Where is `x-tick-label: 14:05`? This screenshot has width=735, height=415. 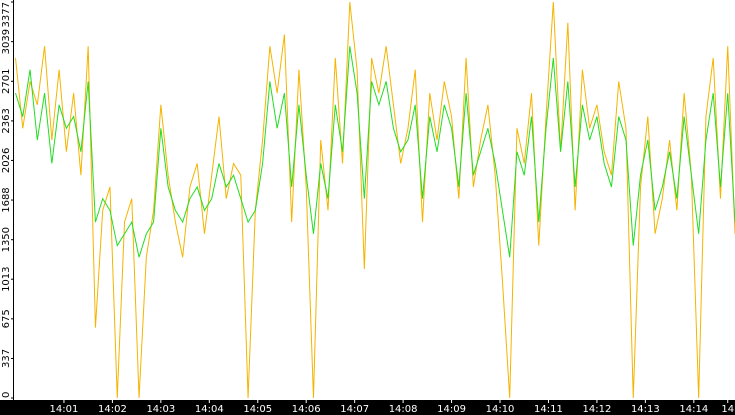
x-tick-label: 14:05 is located at coordinates (257, 409).